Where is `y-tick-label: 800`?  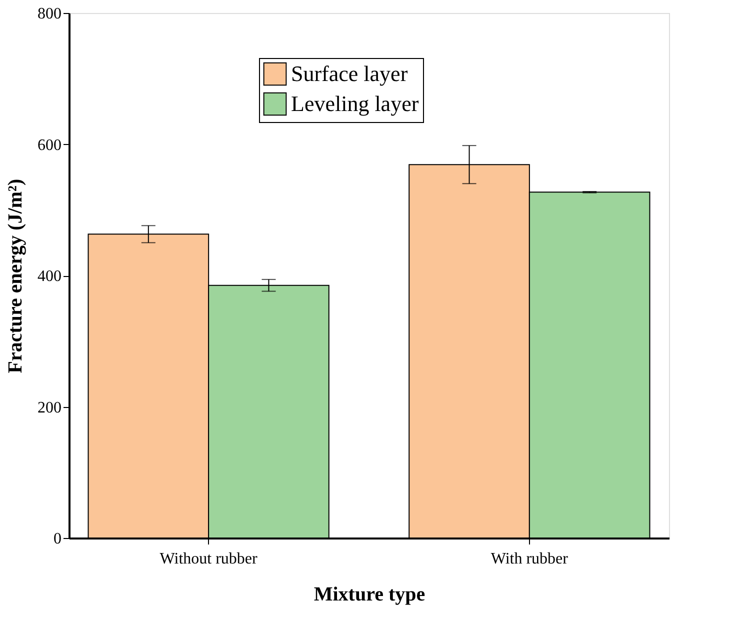
y-tick-label: 800 is located at coordinates (50, 14).